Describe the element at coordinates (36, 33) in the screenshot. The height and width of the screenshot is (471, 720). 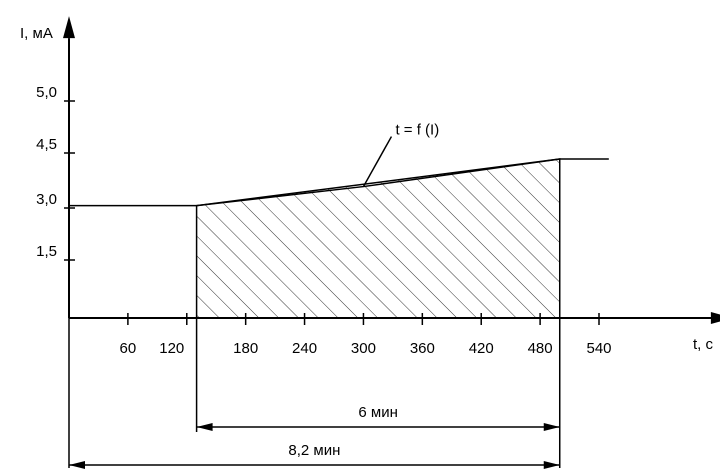
I see `y-axis-label: I, мА` at that location.